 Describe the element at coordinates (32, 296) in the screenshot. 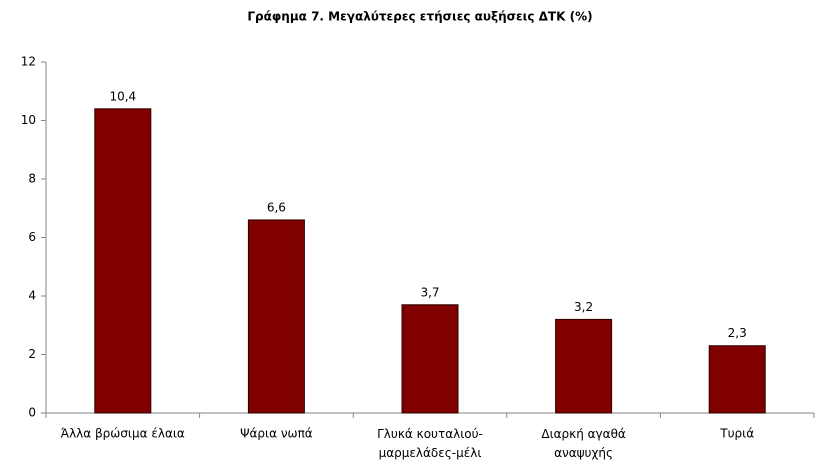

I see `y-tick-label: 4` at that location.